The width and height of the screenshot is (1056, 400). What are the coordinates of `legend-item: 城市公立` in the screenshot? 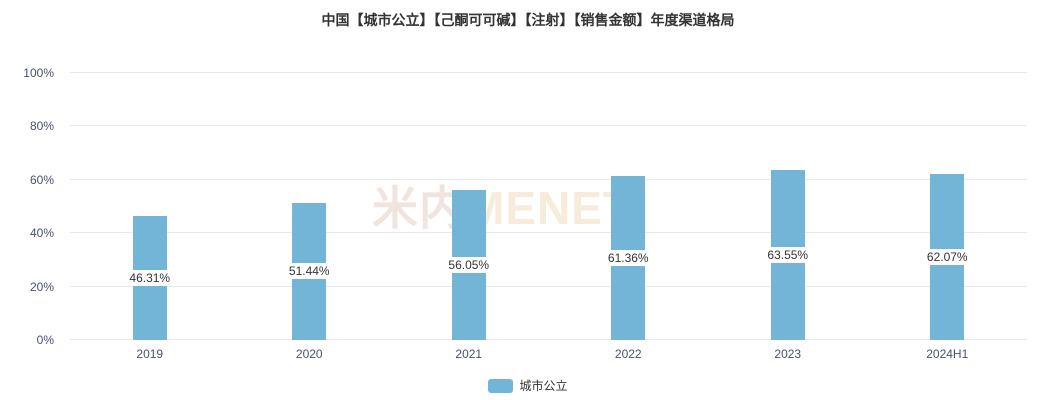 It's located at (528, 385).